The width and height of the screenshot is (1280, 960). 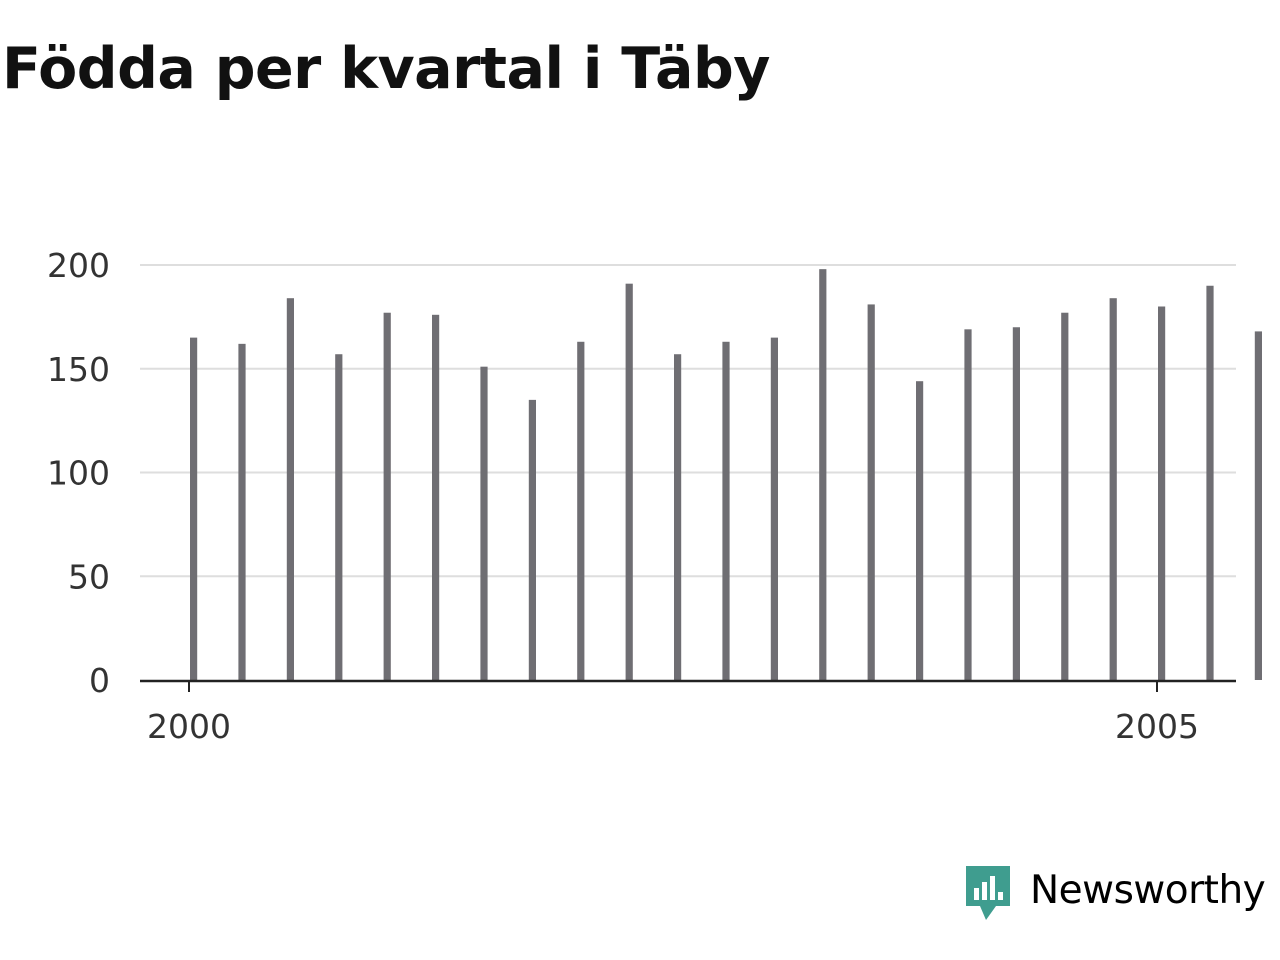 What do you see at coordinates (78, 369) in the screenshot?
I see `y-tick-label: 150` at bounding box center [78, 369].